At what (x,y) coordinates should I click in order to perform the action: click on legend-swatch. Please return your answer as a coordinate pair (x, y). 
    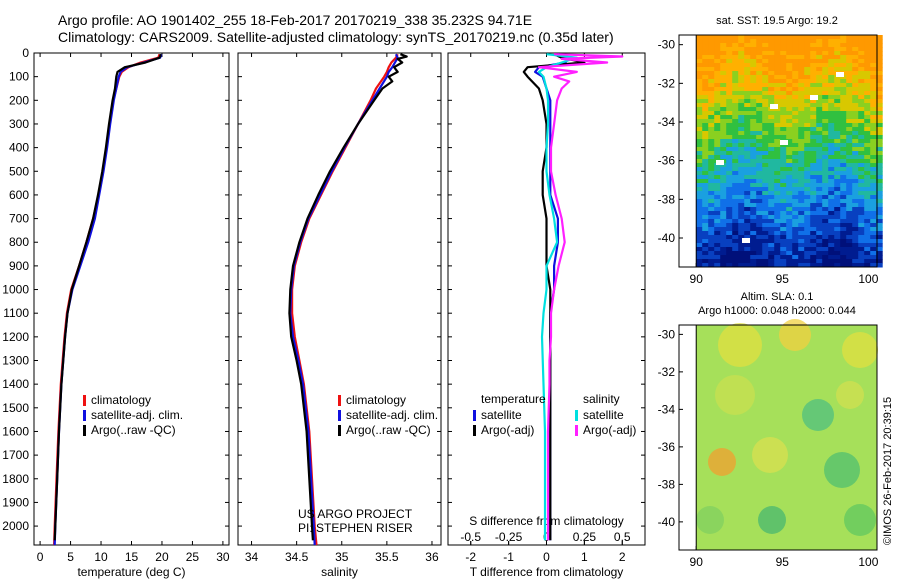
    Looking at the image, I should click on (84, 415).